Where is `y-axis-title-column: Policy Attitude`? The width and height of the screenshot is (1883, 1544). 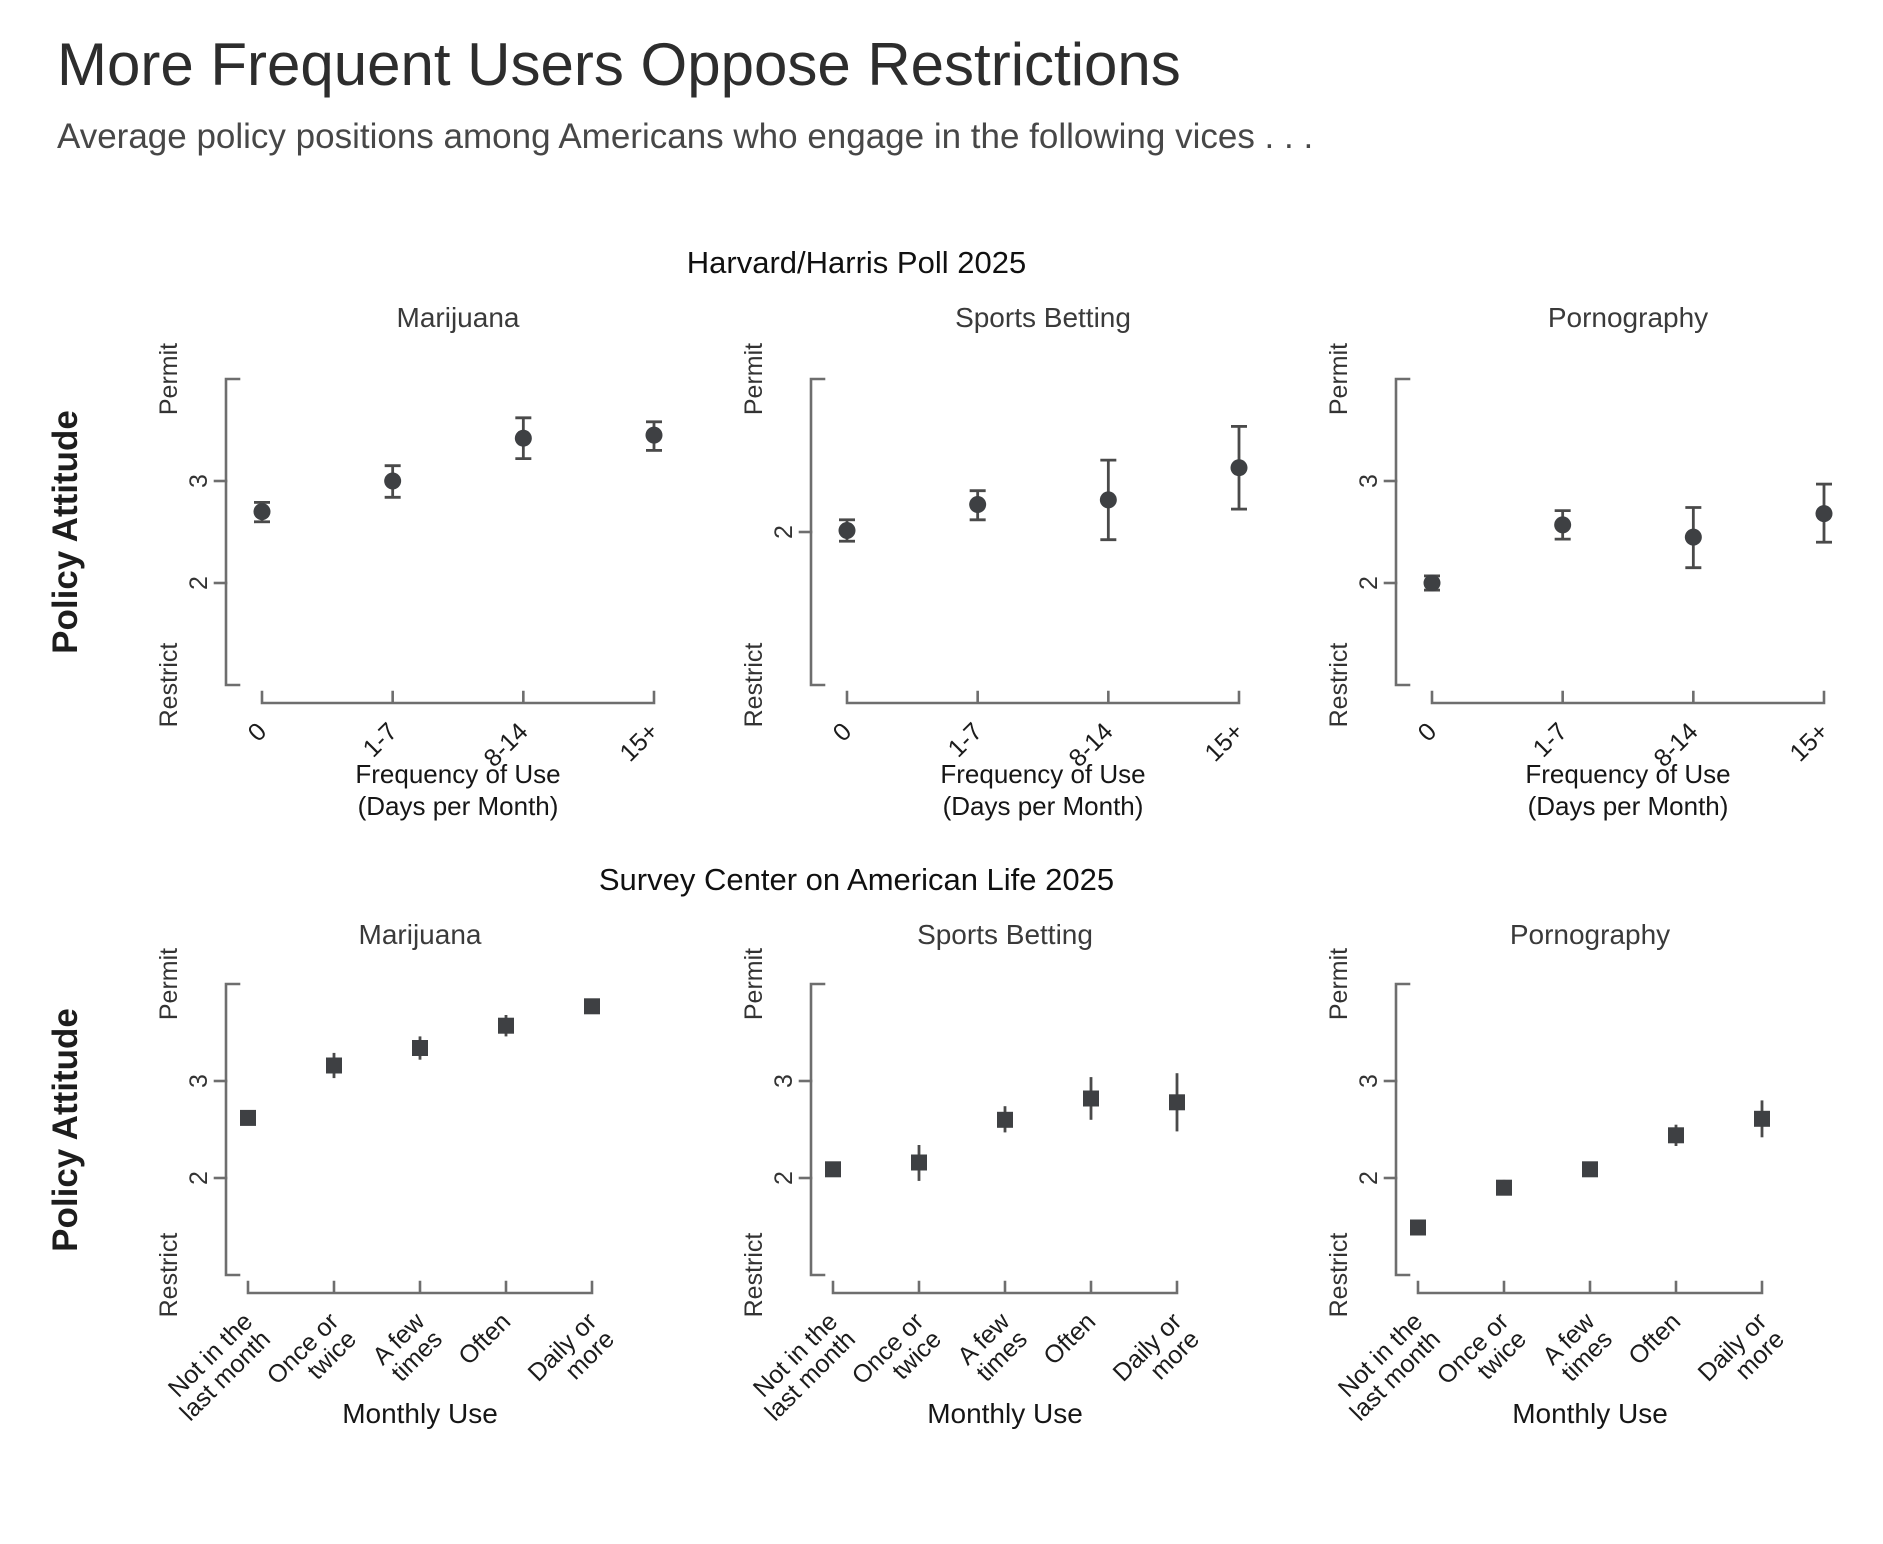 y-axis-title-column: Policy Attitude is located at coordinates (66, 1186).